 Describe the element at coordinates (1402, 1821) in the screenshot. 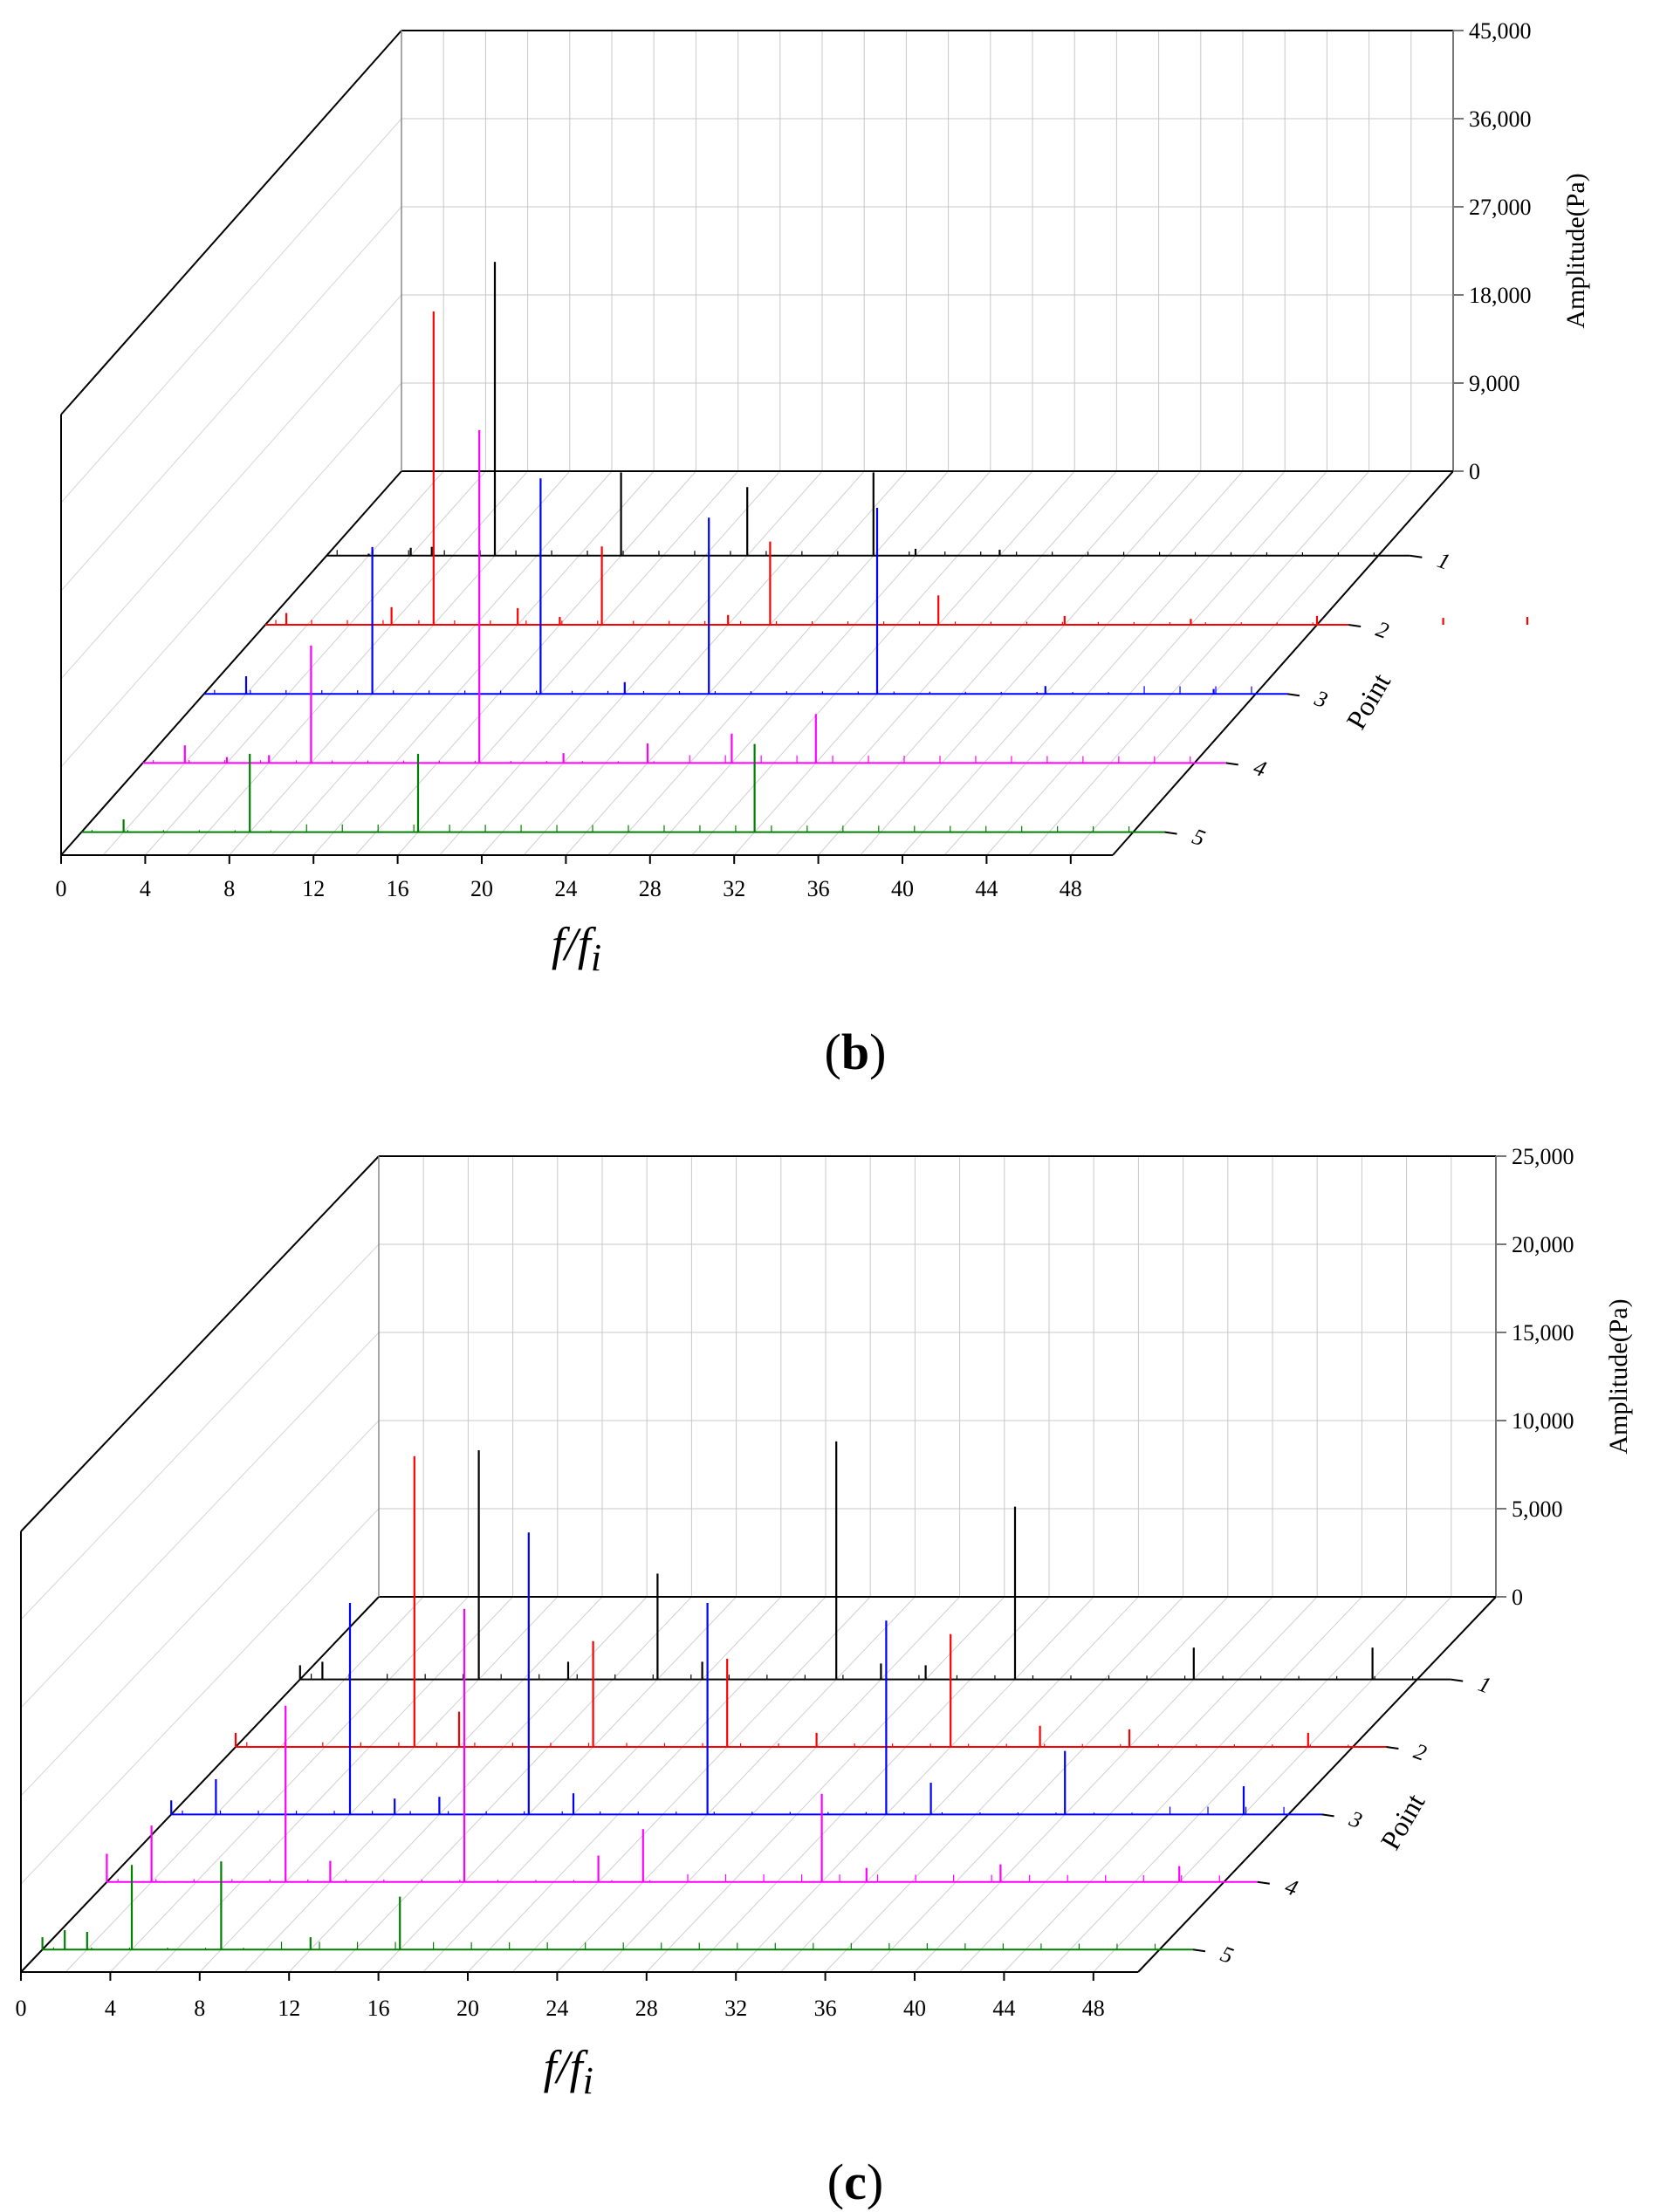

I see `z-axis-label: Point` at that location.